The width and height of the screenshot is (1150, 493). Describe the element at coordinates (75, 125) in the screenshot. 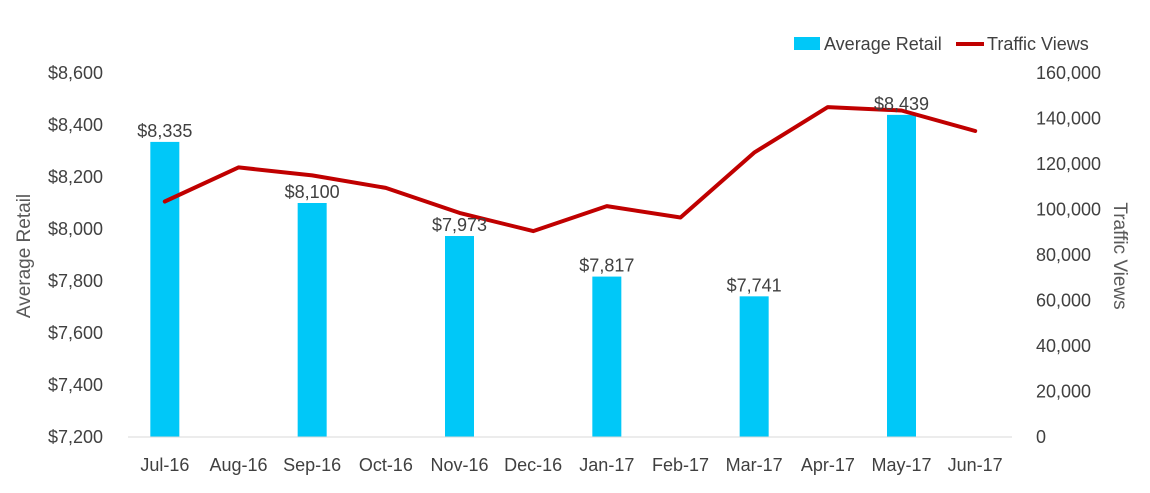

I see `y-tick-left-label: $8,400` at that location.